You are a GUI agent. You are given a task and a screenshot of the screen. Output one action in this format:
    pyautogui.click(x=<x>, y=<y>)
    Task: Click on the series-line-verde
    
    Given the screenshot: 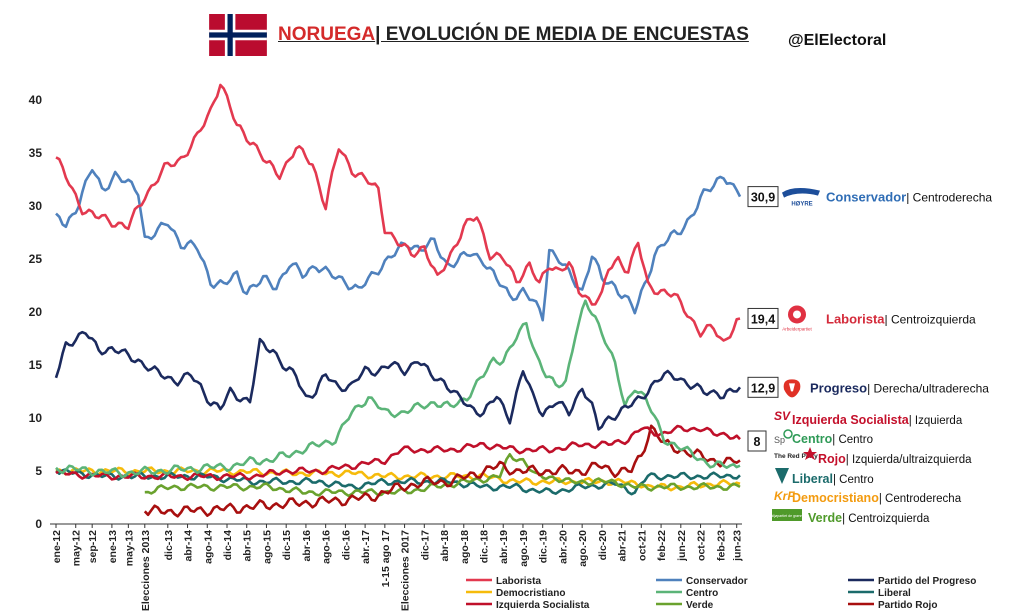 What is the action you would take?
    pyautogui.click(x=442, y=475)
    